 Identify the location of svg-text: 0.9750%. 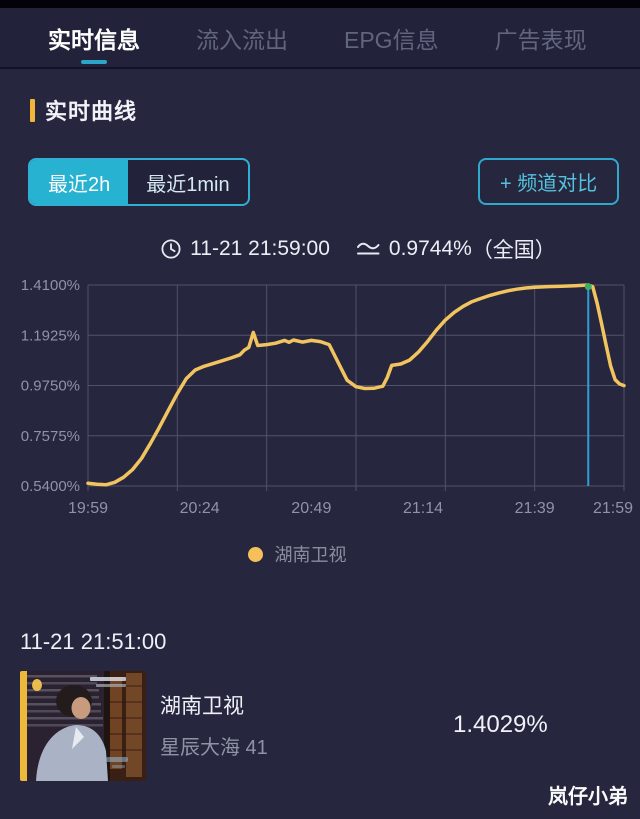
(50, 386).